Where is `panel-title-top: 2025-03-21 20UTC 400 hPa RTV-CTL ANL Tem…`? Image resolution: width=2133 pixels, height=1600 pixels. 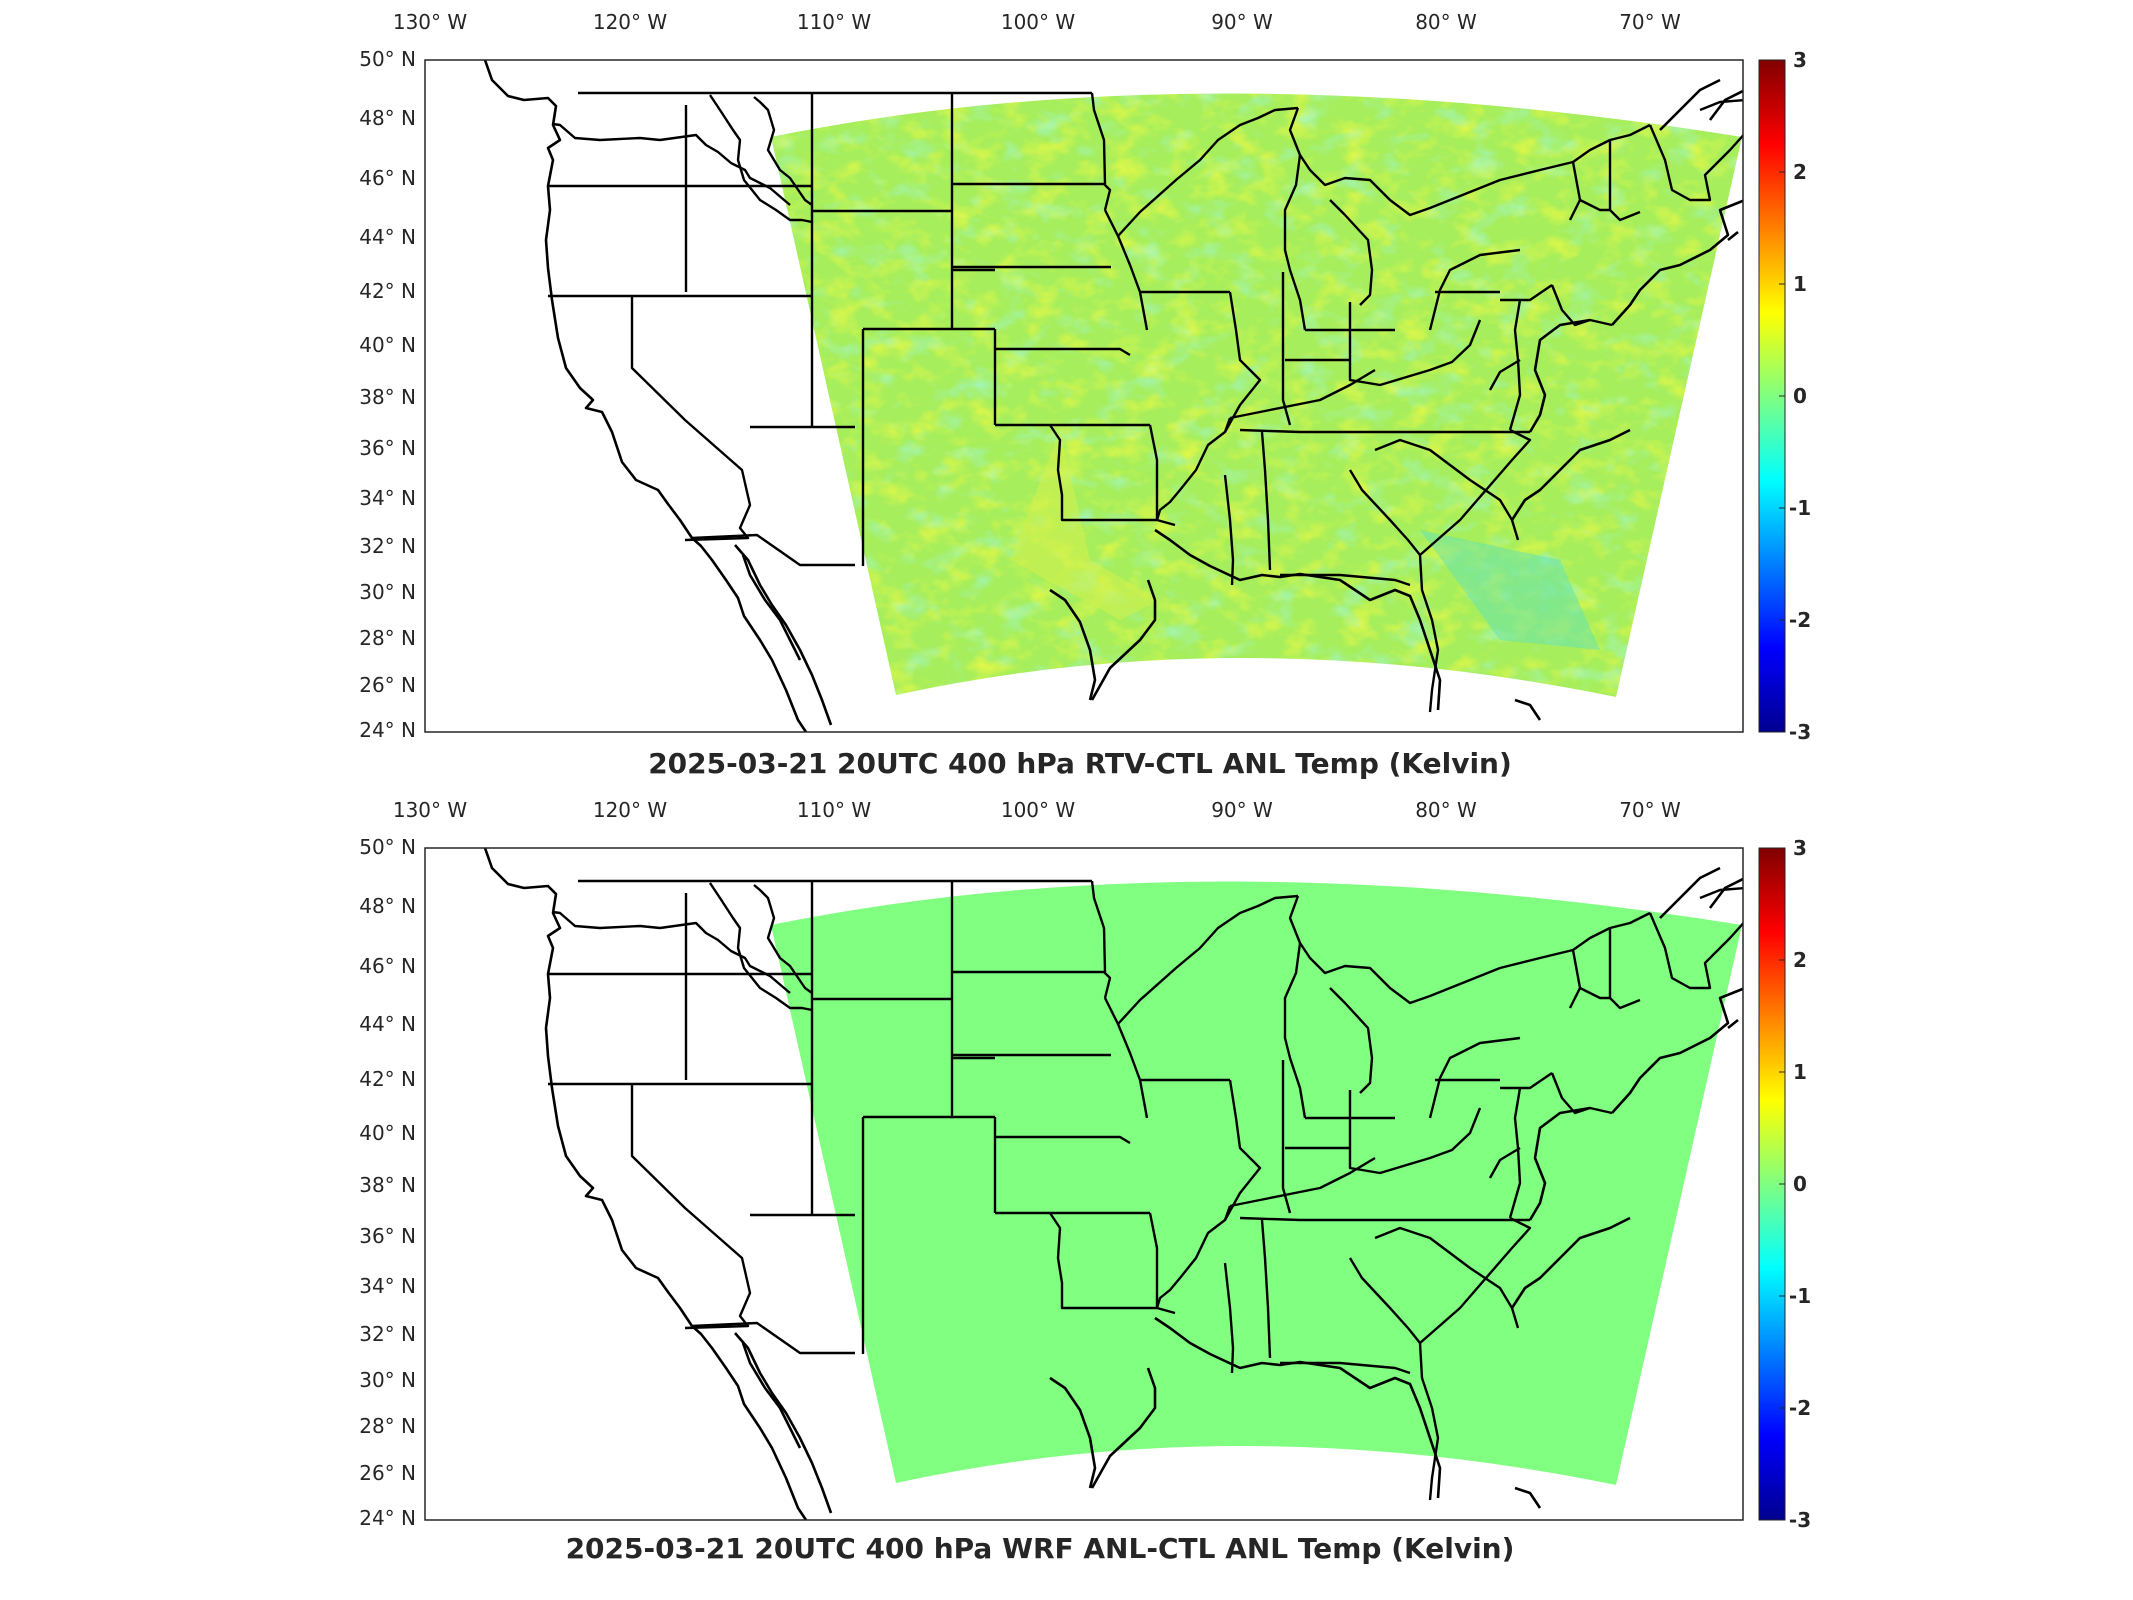
panel-title-top: 2025-03-21 20UTC 400 hPa RTV-CTL ANL Tem… is located at coordinates (1080, 763).